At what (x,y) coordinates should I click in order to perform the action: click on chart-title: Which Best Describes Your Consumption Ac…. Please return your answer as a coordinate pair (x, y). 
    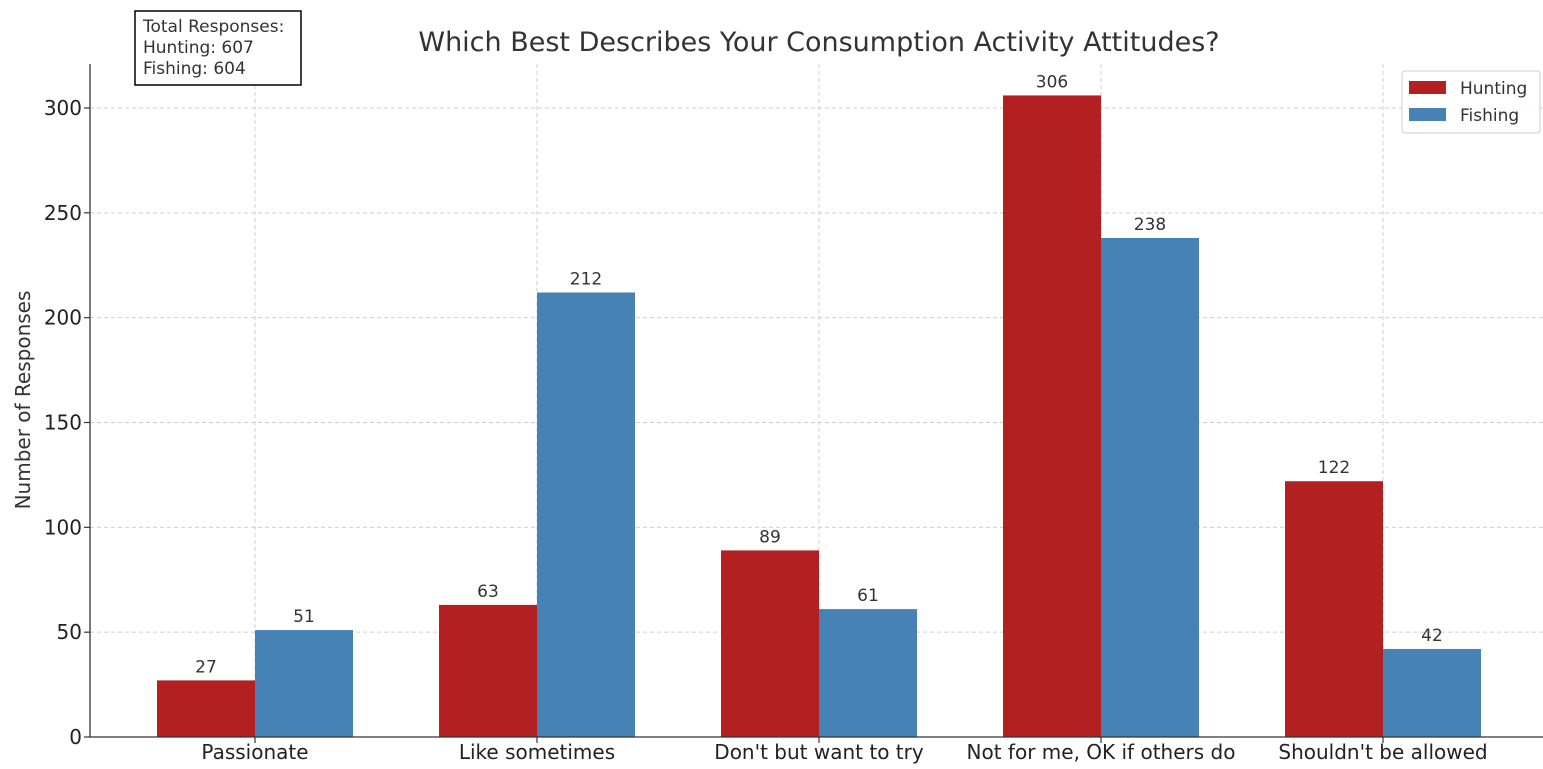
    Looking at the image, I should click on (818, 42).